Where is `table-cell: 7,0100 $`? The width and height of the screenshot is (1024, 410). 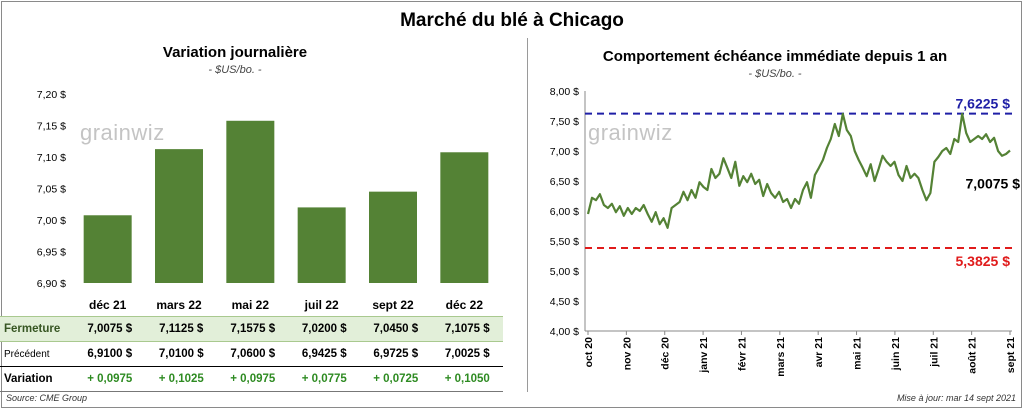 table-cell: 7,0100 $ is located at coordinates (181, 354).